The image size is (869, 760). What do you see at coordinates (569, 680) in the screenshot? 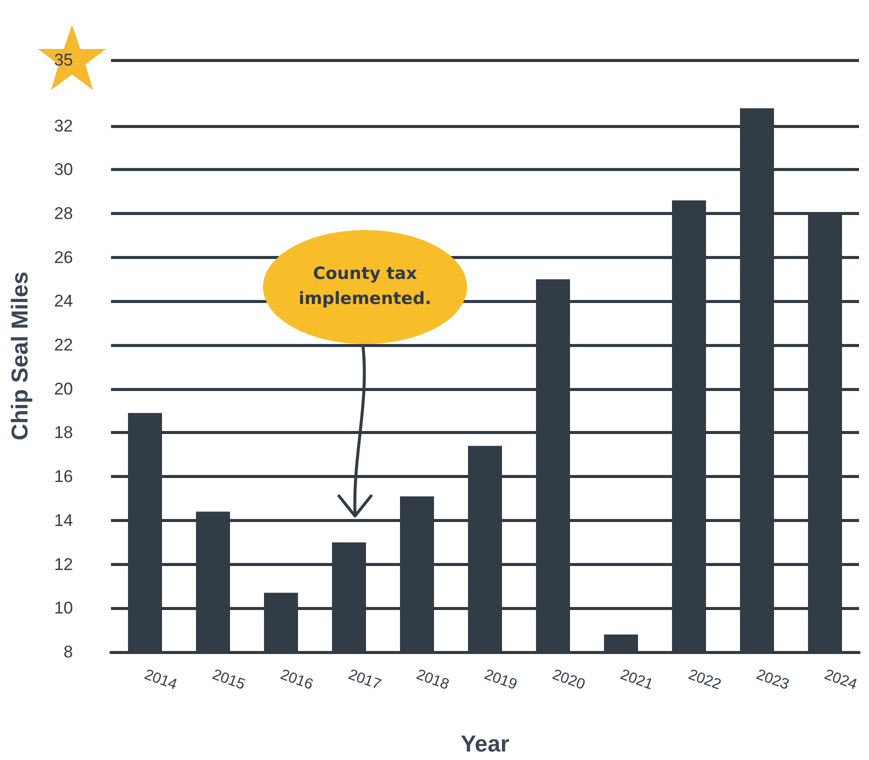
I see `x-tick-label: 2020` at bounding box center [569, 680].